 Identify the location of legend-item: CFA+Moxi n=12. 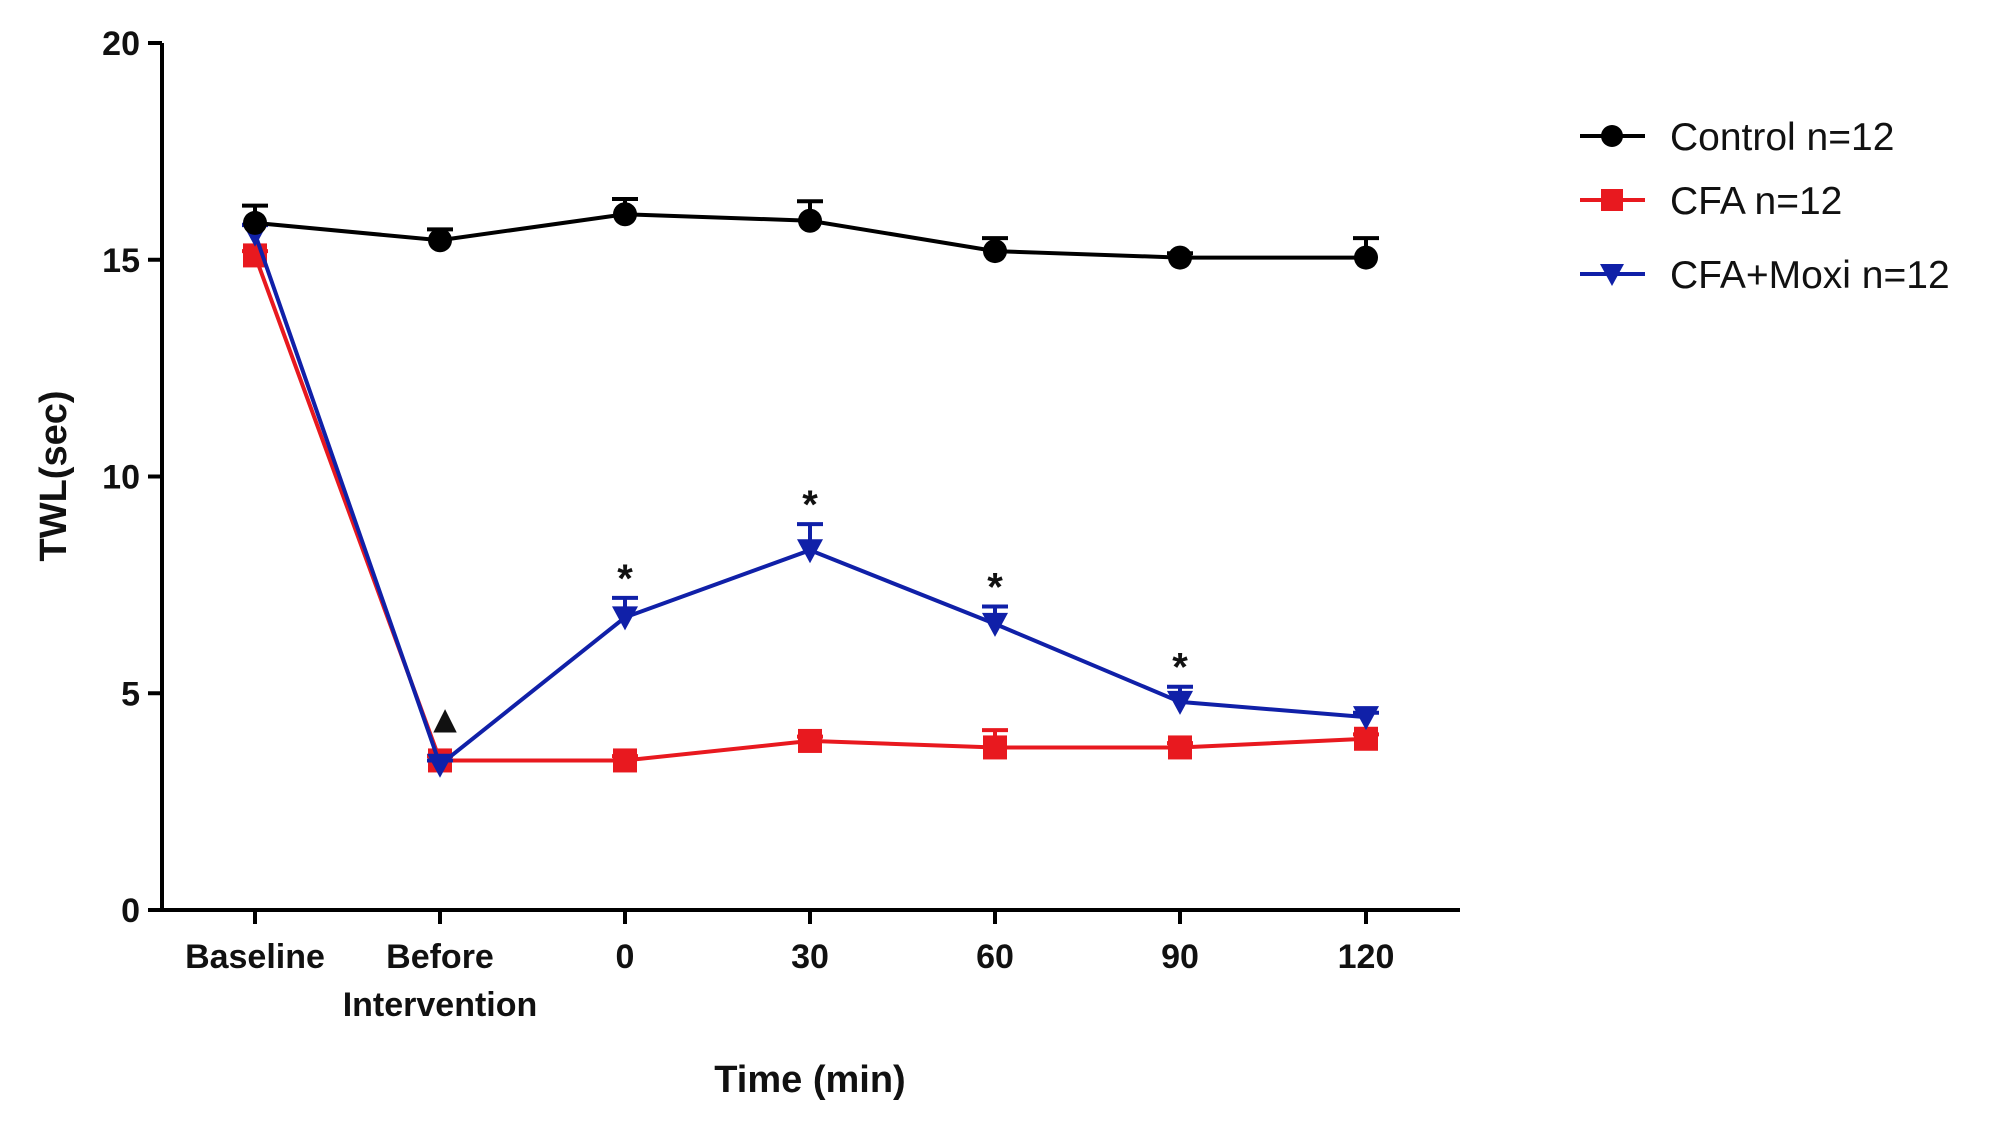
(1765, 275).